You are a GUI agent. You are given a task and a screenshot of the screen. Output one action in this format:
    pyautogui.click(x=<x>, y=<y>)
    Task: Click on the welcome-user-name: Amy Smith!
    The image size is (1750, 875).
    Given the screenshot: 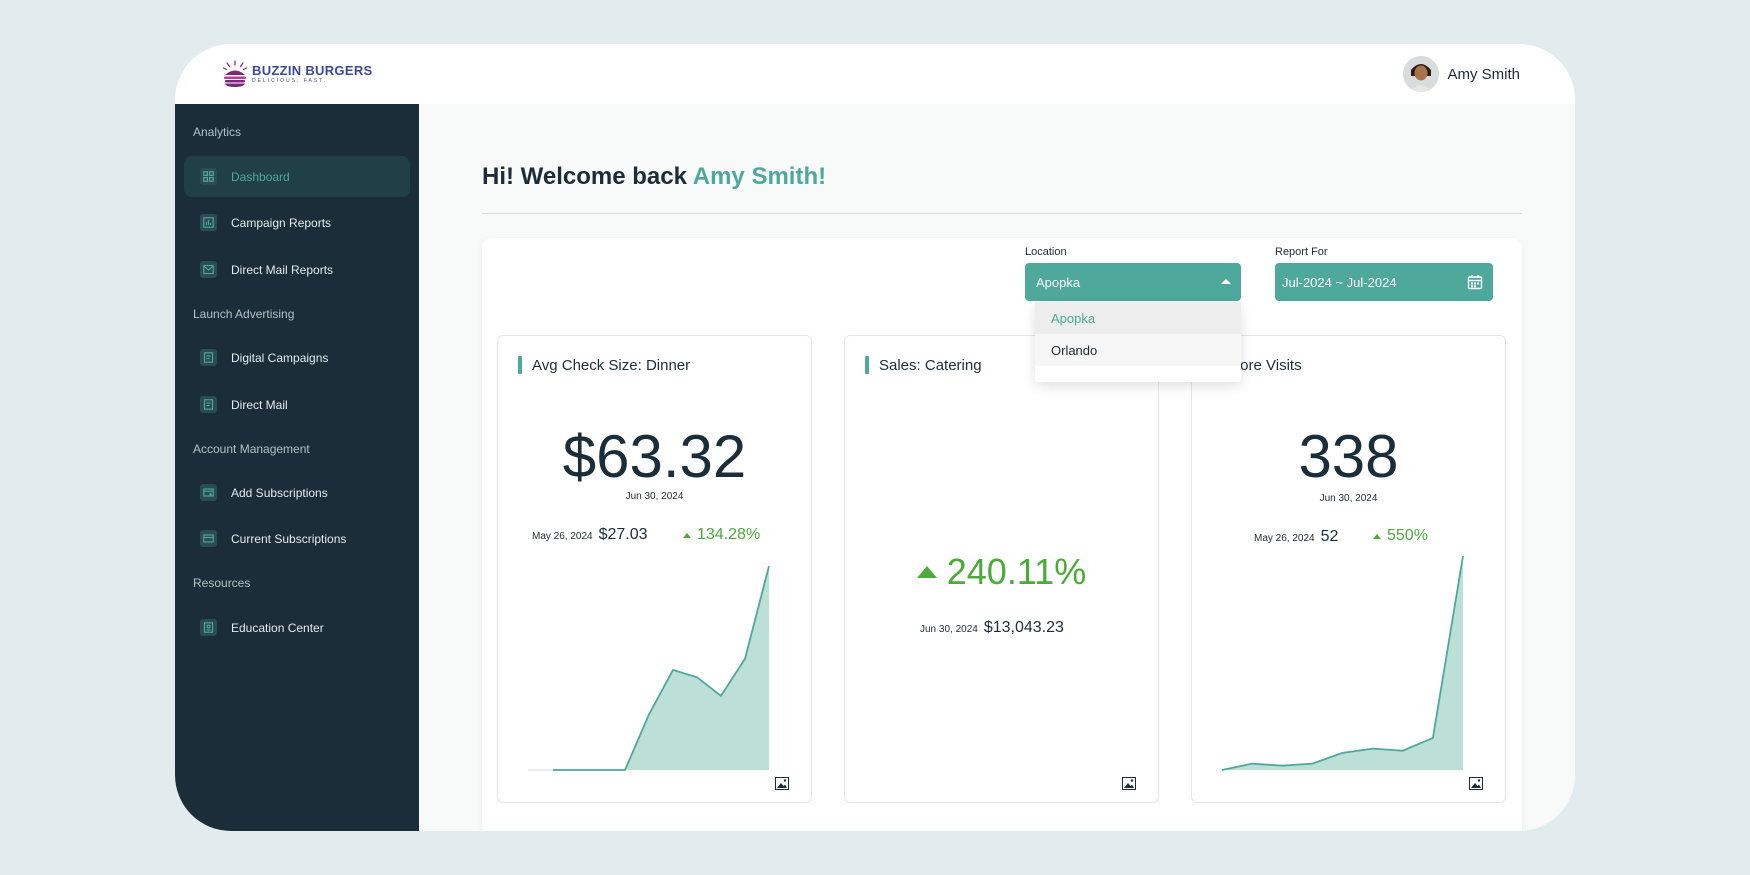 What is the action you would take?
    pyautogui.click(x=759, y=176)
    